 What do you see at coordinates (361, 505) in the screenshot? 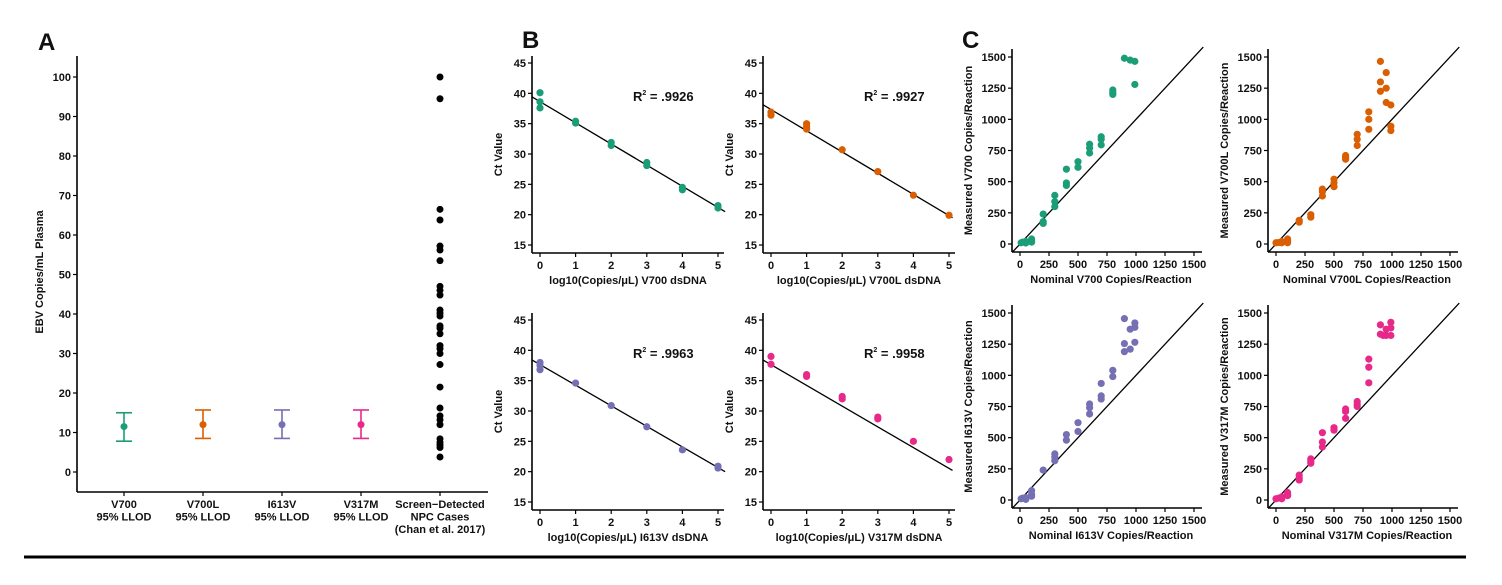
I see `x-category-label: V317M` at bounding box center [361, 505].